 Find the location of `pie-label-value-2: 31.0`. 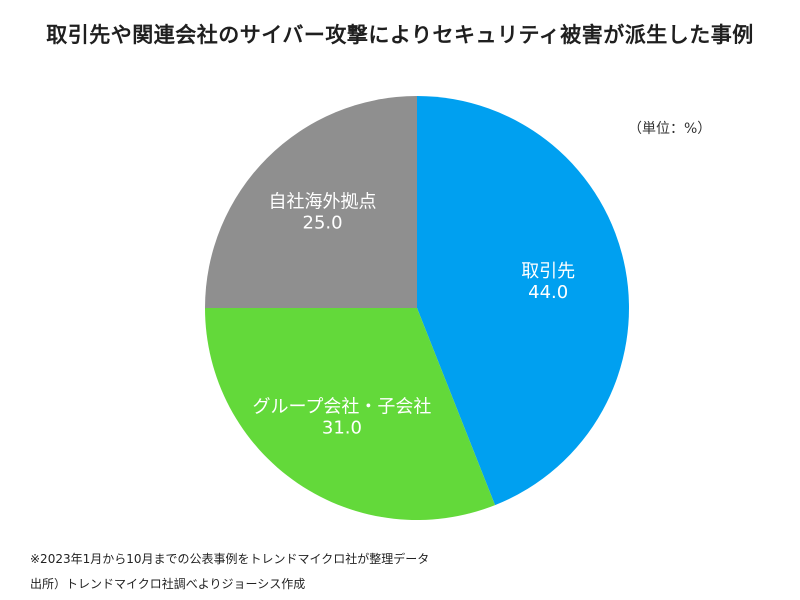

pie-label-value-2: 31.0 is located at coordinates (342, 427).